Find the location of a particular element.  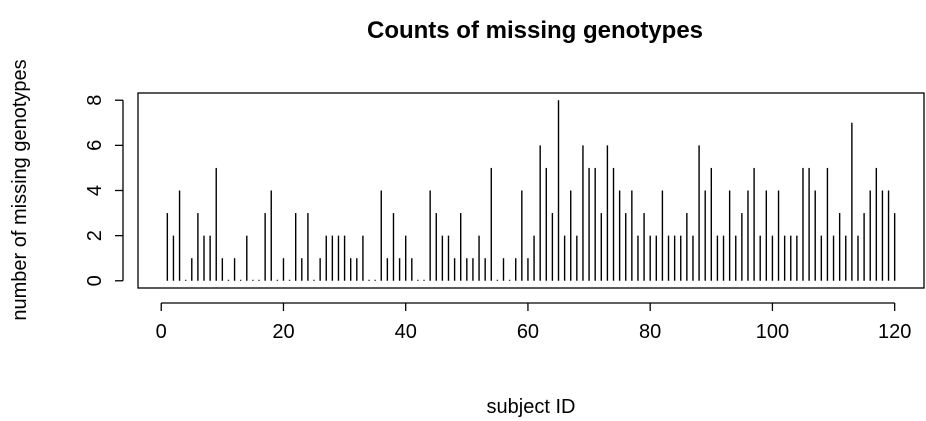

x-tick-label: 60 is located at coordinates (528, 332).